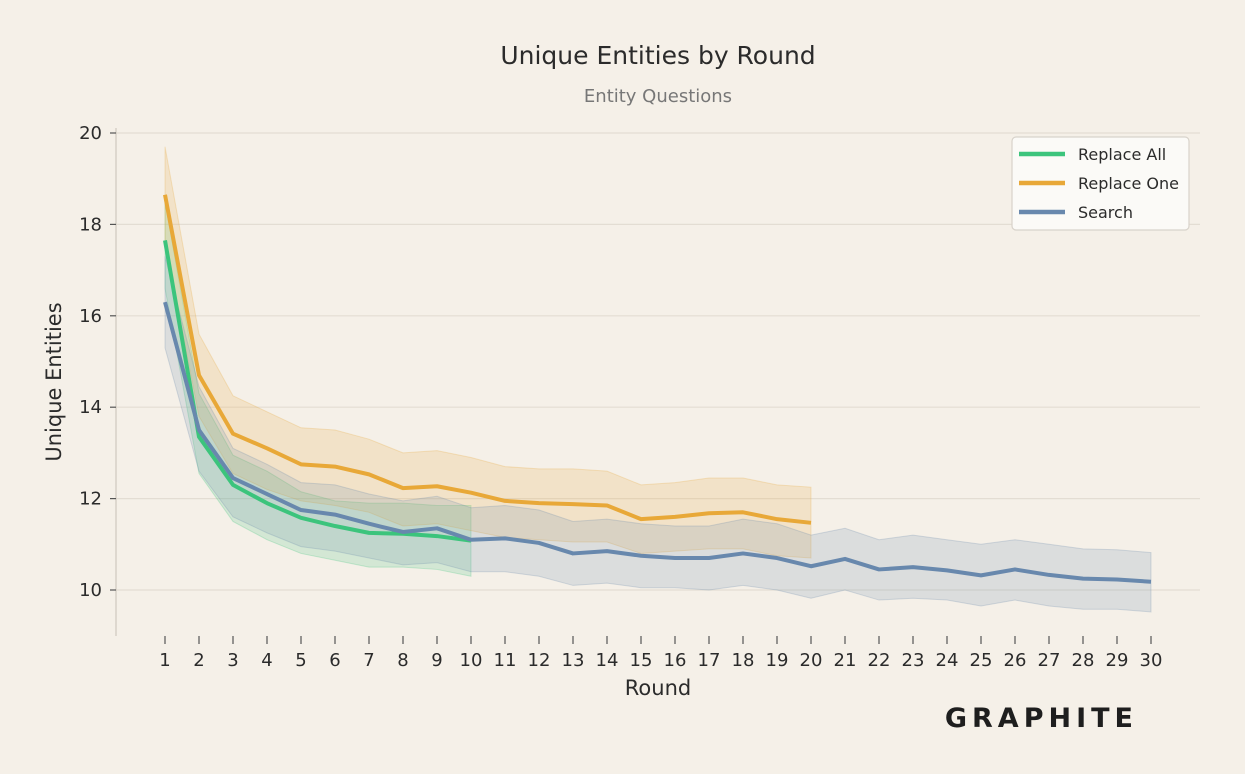  What do you see at coordinates (436, 660) in the screenshot?
I see `x-tick-label: 9` at bounding box center [436, 660].